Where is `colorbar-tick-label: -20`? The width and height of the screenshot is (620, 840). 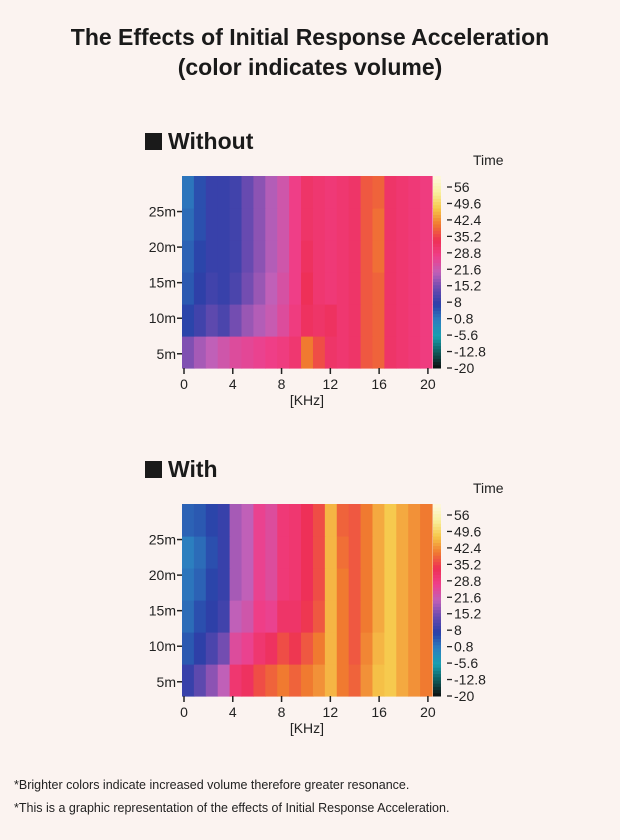 colorbar-tick-label: -20 is located at coordinates (464, 696).